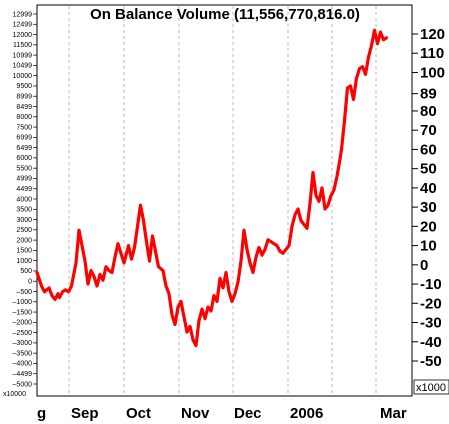 The width and height of the screenshot is (449, 424). What do you see at coordinates (24, 220) in the screenshot?
I see `left-tick-label: 3000` at bounding box center [24, 220].